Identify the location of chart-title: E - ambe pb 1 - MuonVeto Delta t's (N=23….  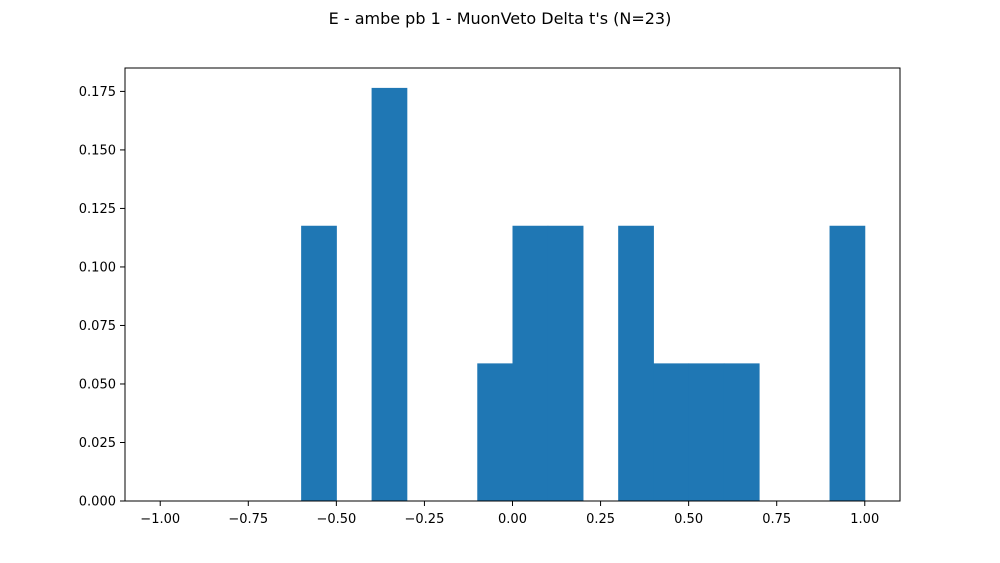
(500, 18).